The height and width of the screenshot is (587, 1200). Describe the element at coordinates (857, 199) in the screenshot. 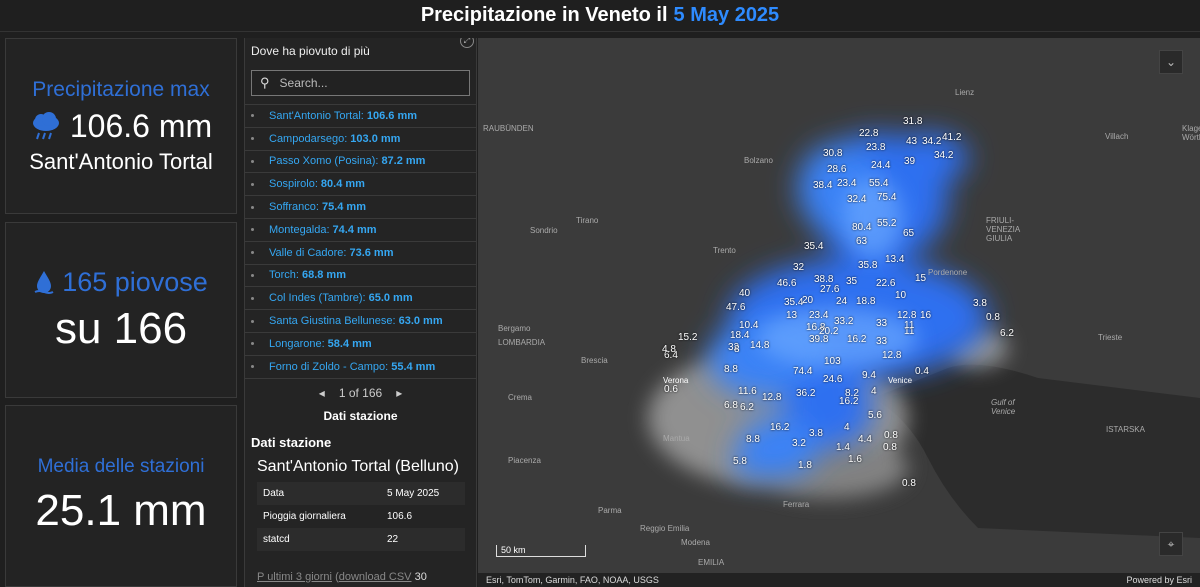

I see `precip-value-label: 32.4` at that location.